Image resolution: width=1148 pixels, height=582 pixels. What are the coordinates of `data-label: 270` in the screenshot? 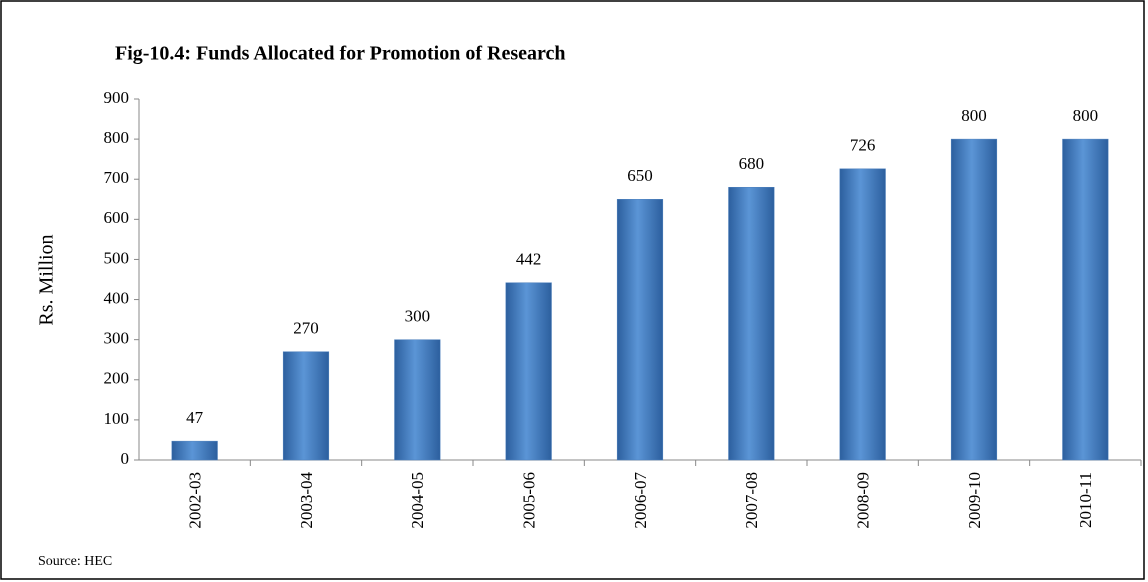 It's located at (306, 328).